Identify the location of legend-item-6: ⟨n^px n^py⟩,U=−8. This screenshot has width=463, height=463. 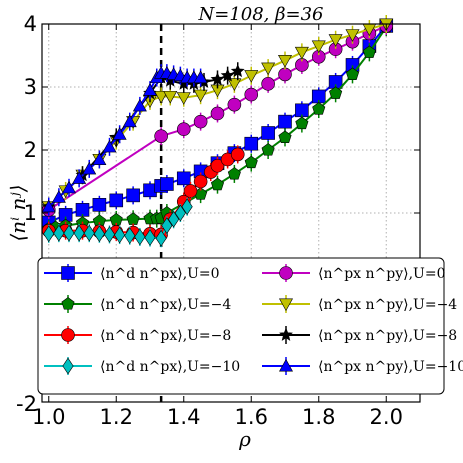
(359, 335).